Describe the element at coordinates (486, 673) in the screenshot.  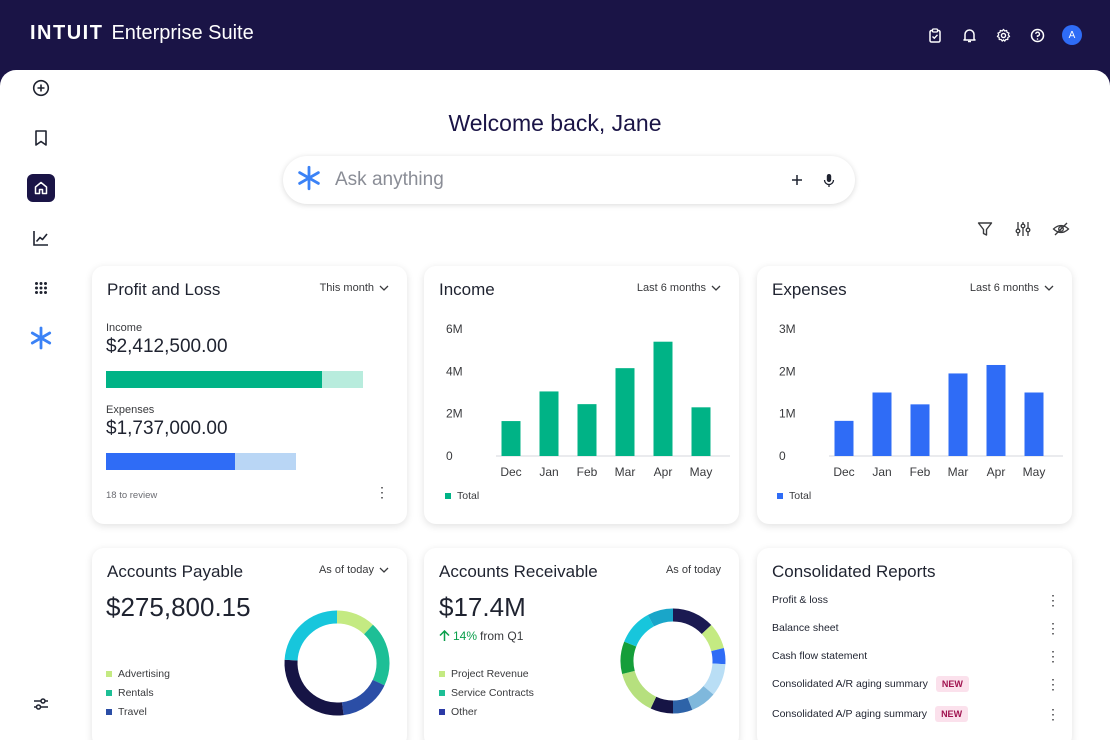
I see `legend-item: Project Revenue` at that location.